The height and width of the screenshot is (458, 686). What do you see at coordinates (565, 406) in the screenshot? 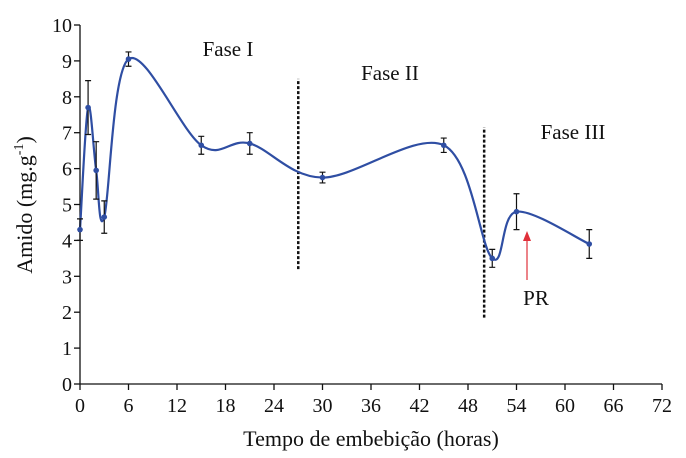
I see `x-tick-label: 60` at bounding box center [565, 406].